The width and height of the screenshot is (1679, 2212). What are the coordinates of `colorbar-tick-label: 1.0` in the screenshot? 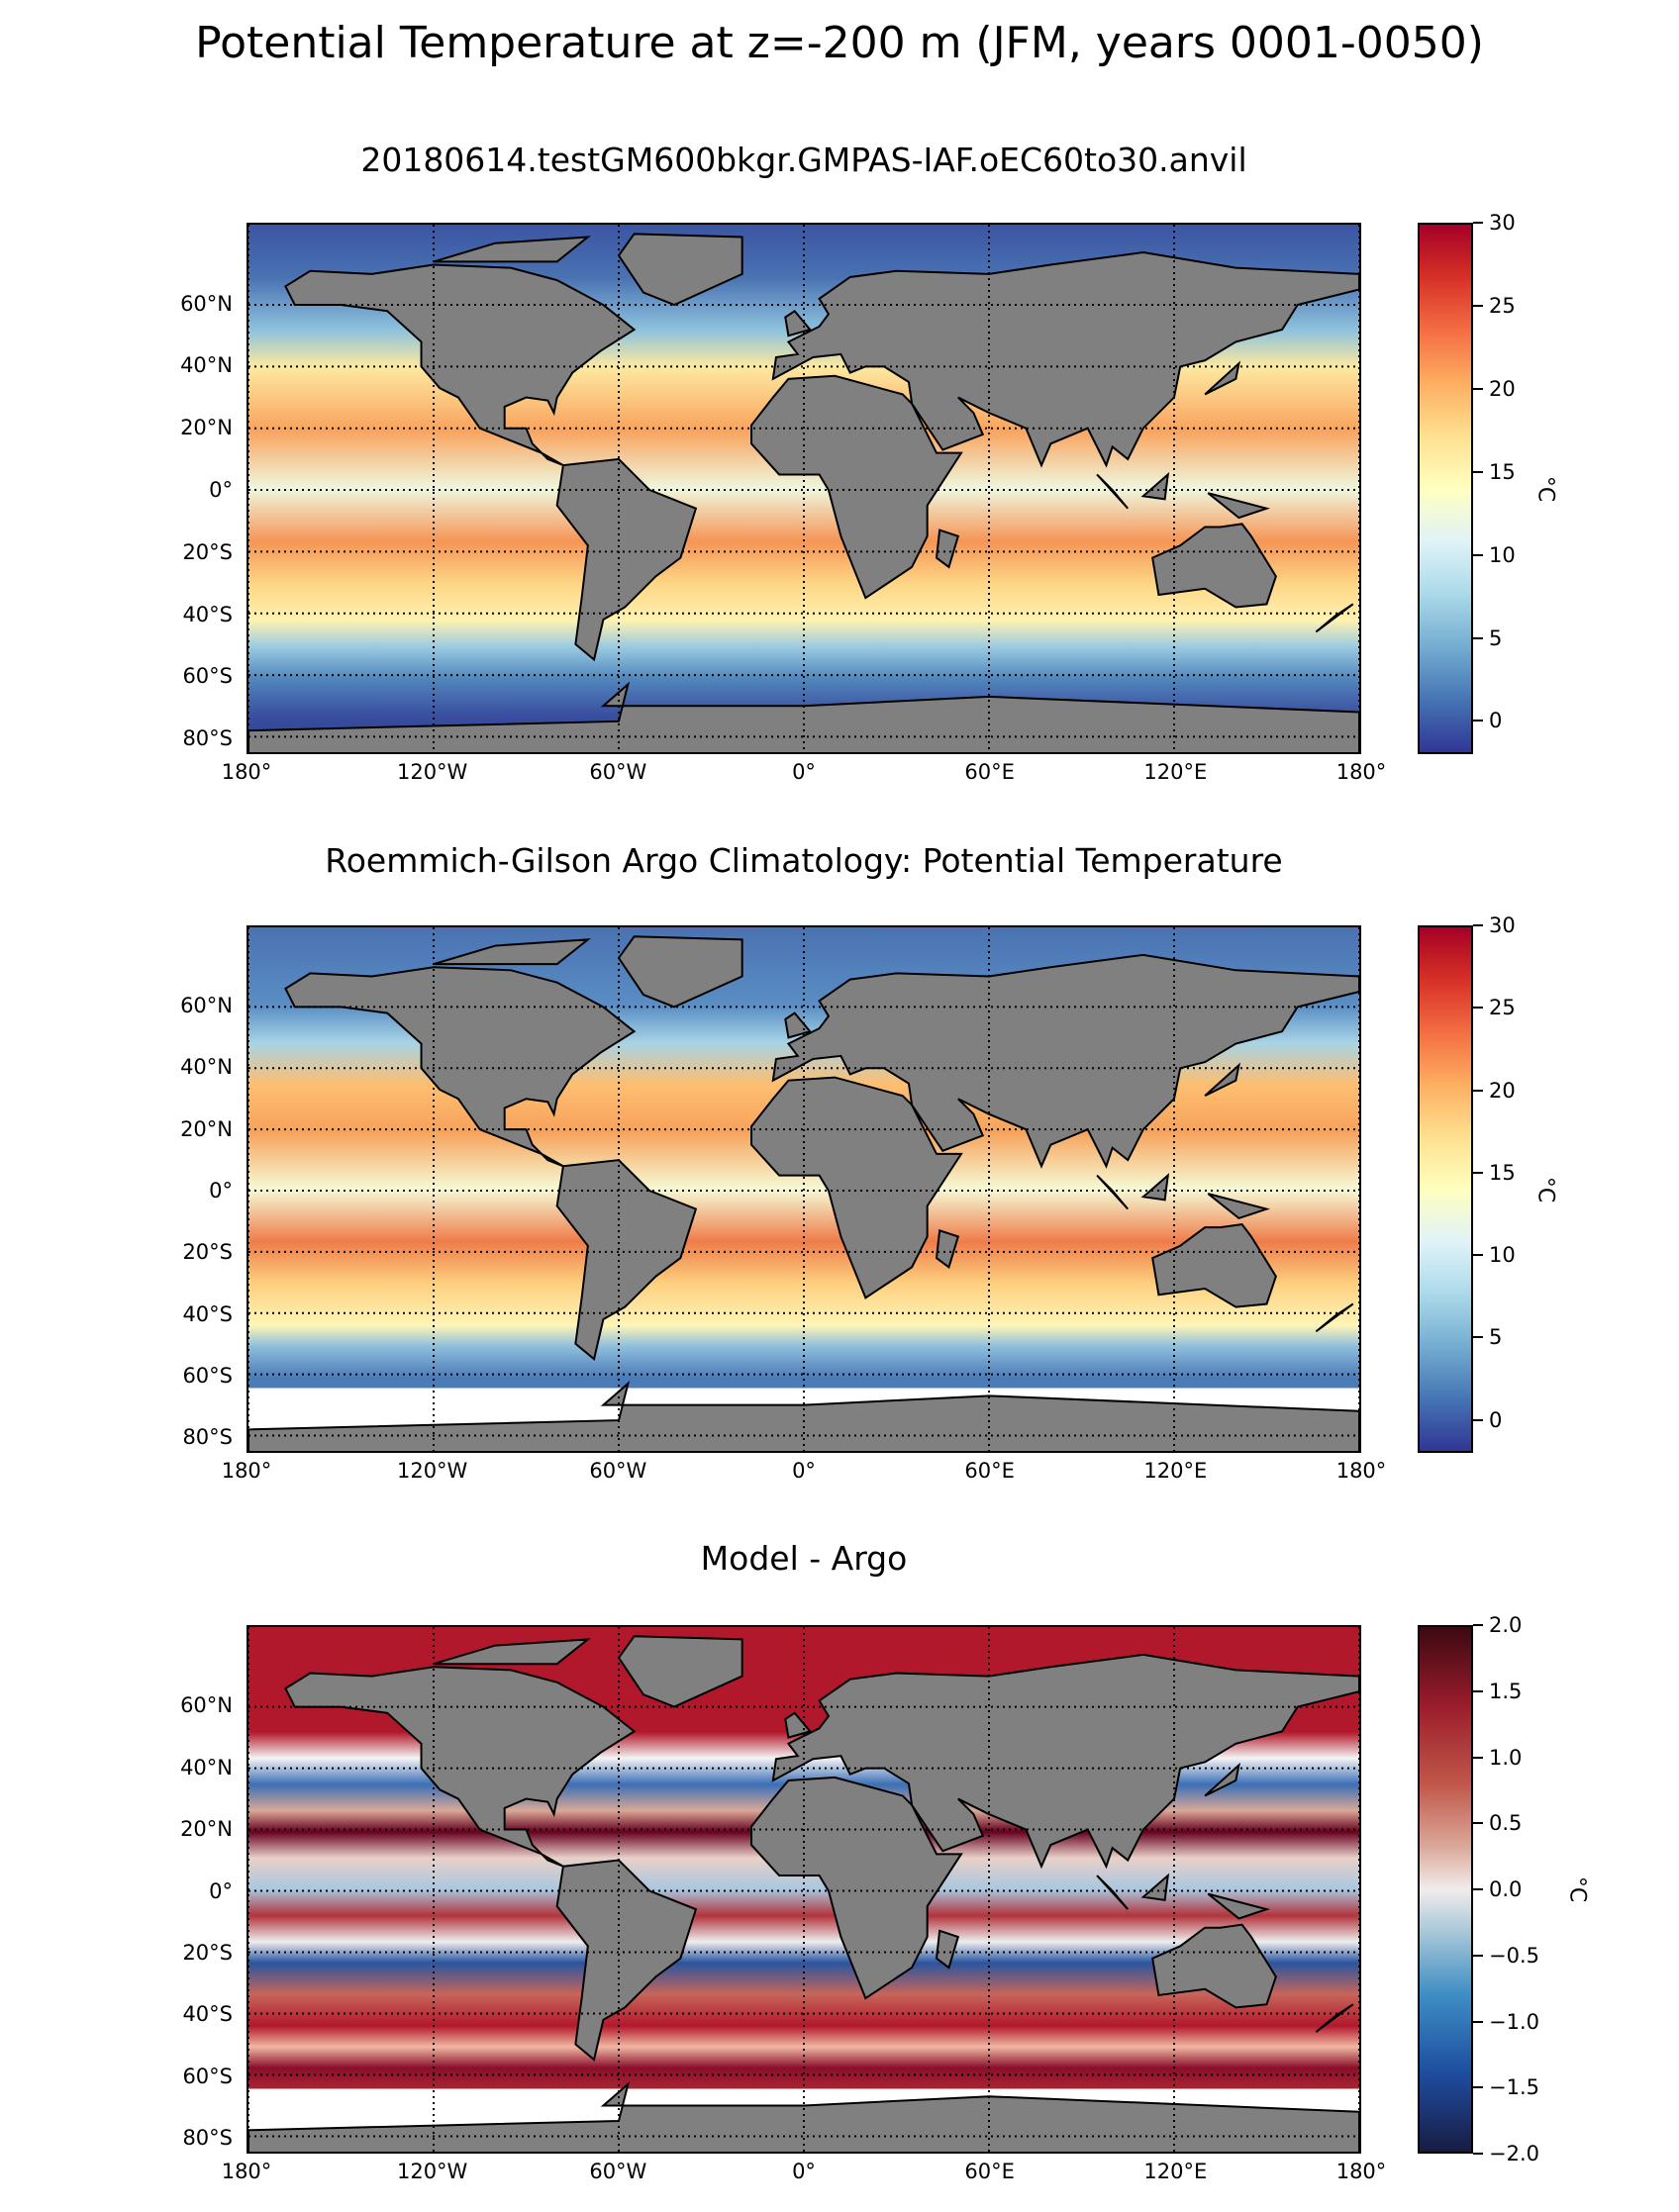 It's located at (1506, 1757).